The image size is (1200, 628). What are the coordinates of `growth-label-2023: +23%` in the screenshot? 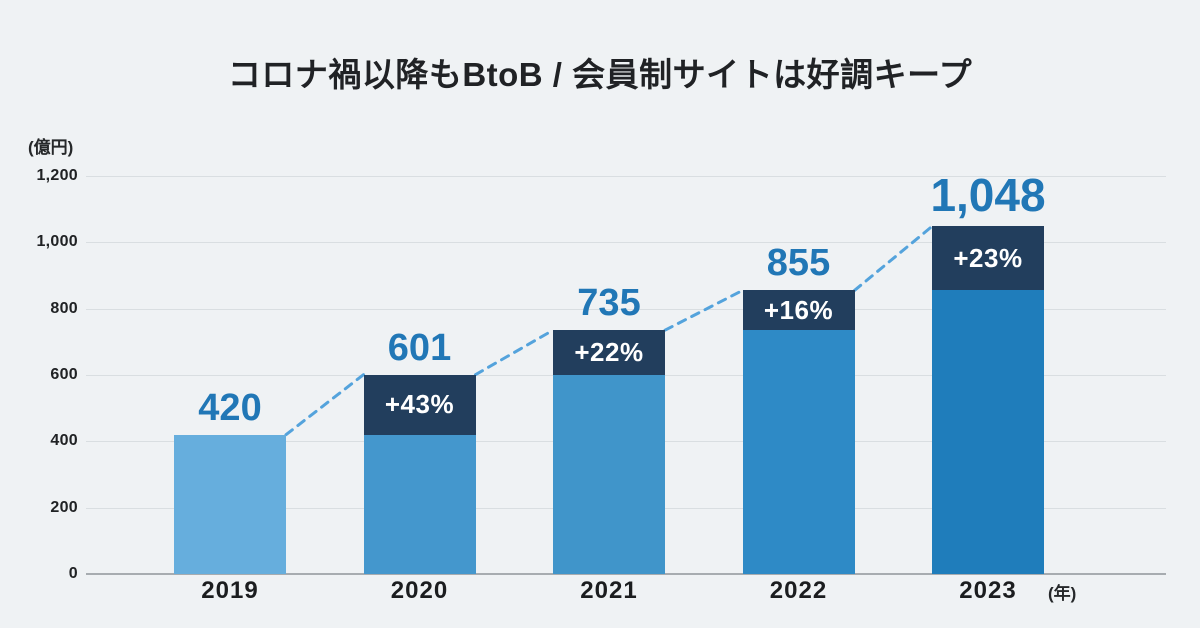 It's located at (988, 257).